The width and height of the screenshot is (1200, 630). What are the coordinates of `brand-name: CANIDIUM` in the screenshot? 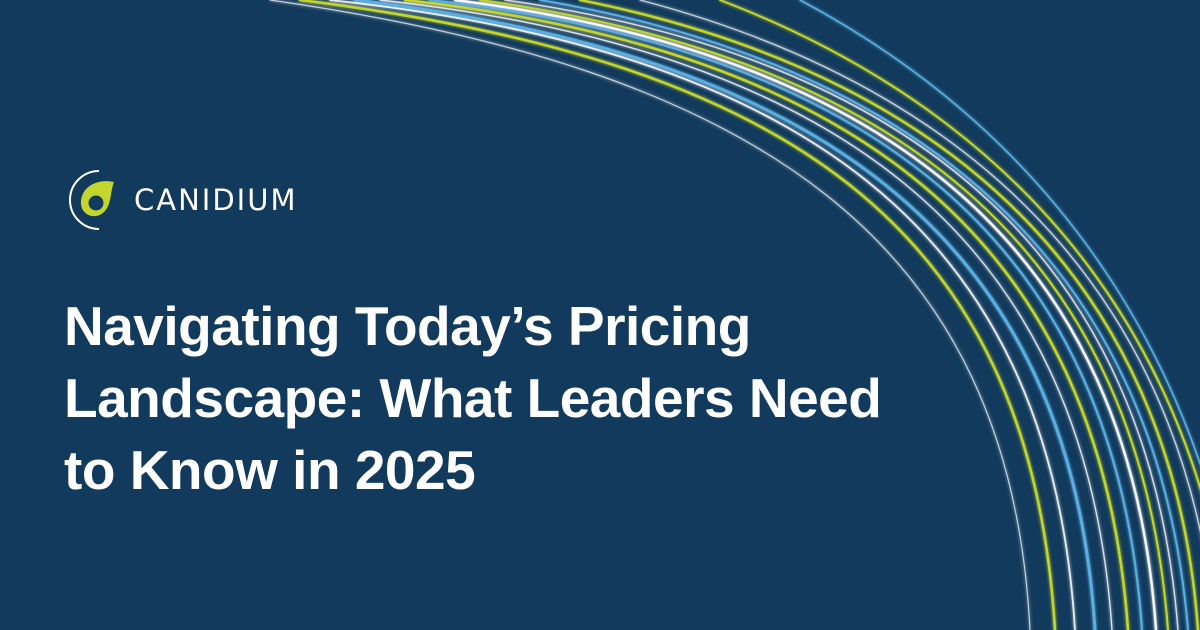 It's located at (216, 200).